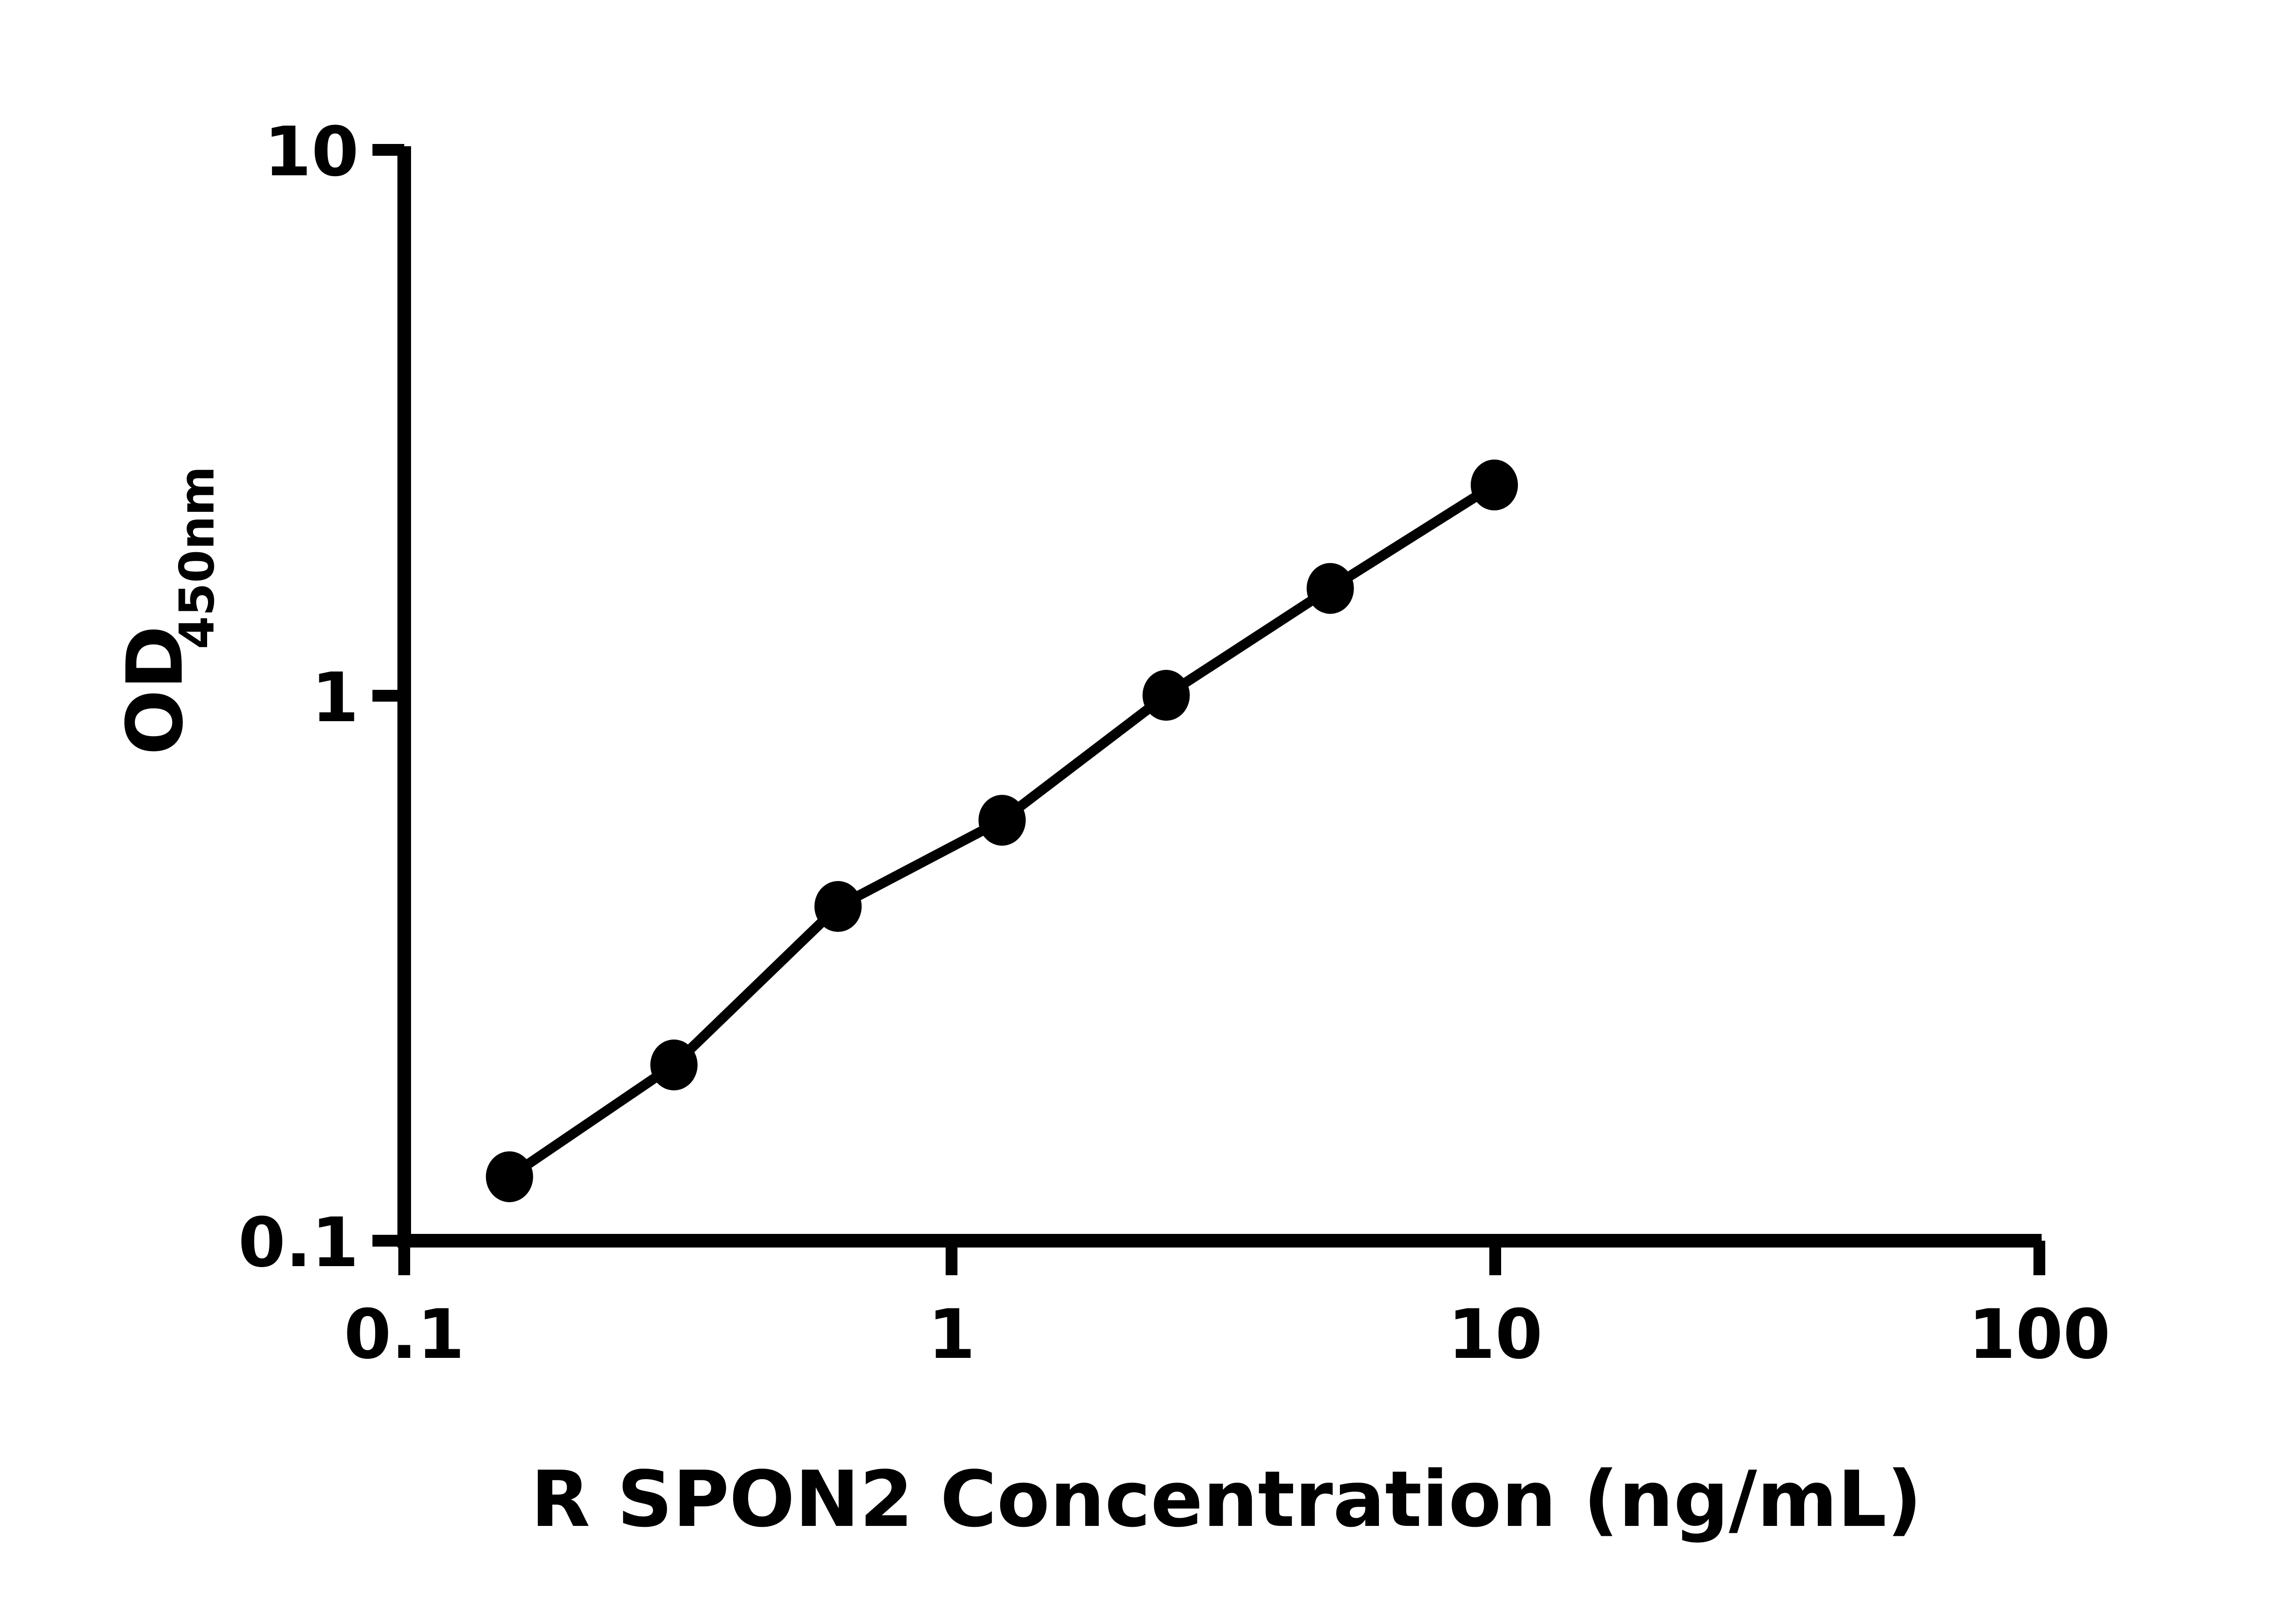 This screenshot has height=1624, width=2271. Describe the element at coordinates (298, 1242) in the screenshot. I see `y-tick-label-0.1: 0.1` at that location.